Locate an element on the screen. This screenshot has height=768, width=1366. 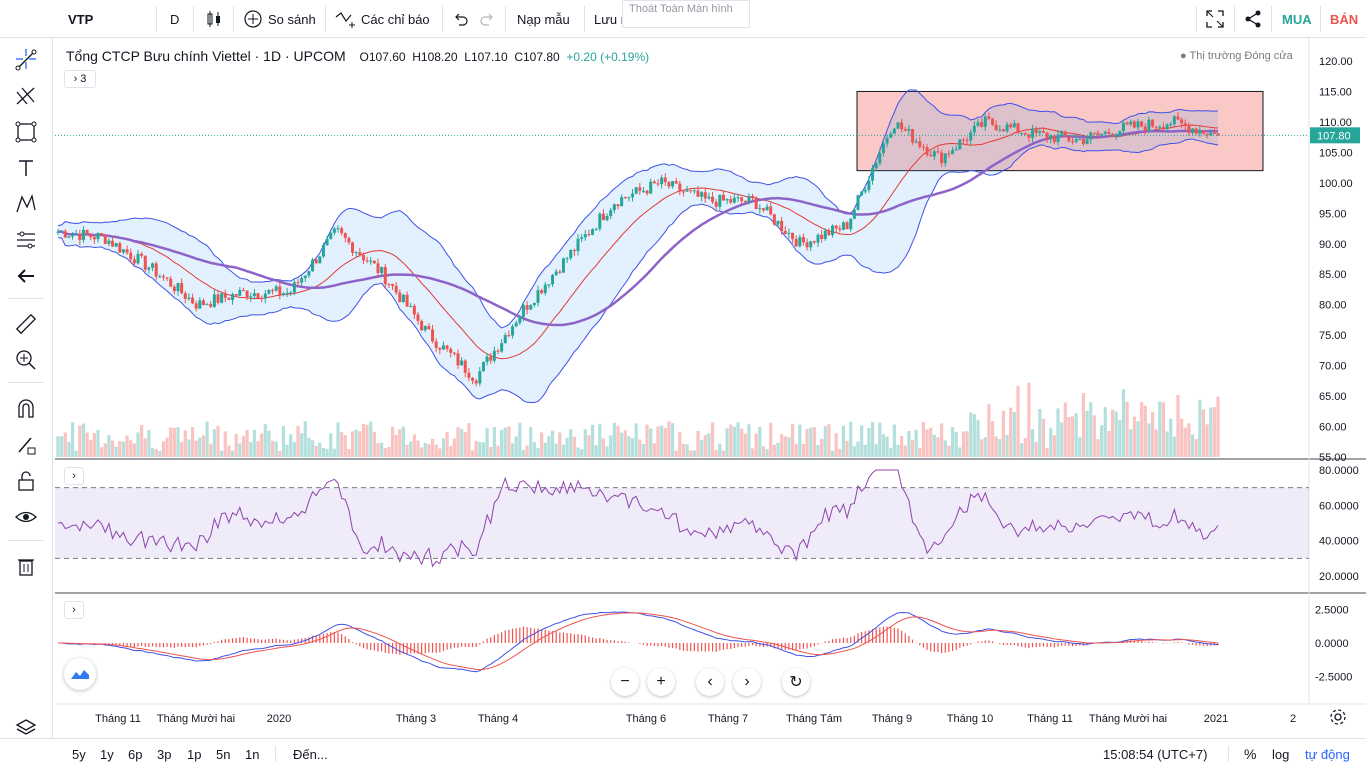
rsi-tick-label: 40.0000 is located at coordinates (1339, 542).